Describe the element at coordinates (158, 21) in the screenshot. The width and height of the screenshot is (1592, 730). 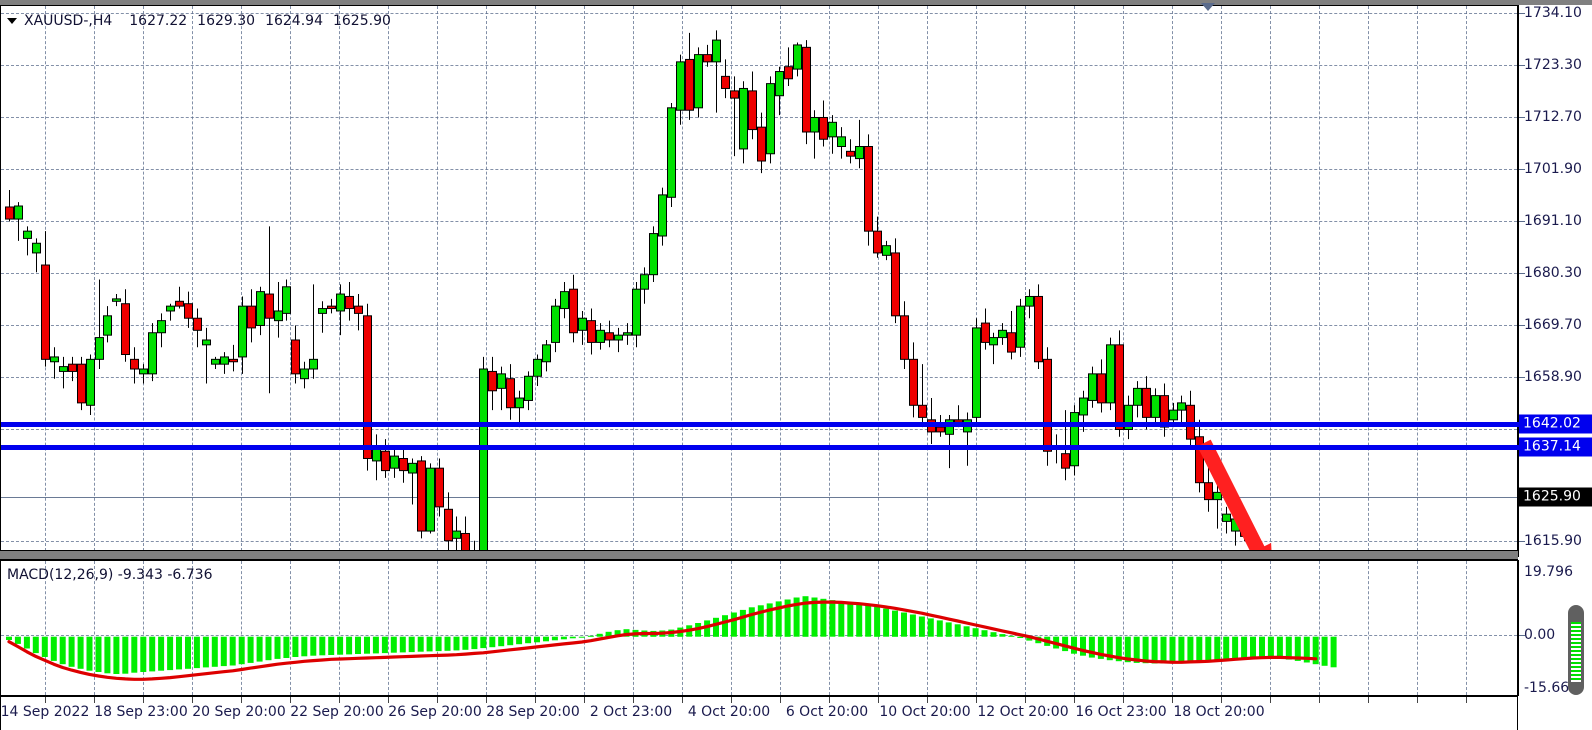
I see `ohlc-value-open: 1627.22` at that location.